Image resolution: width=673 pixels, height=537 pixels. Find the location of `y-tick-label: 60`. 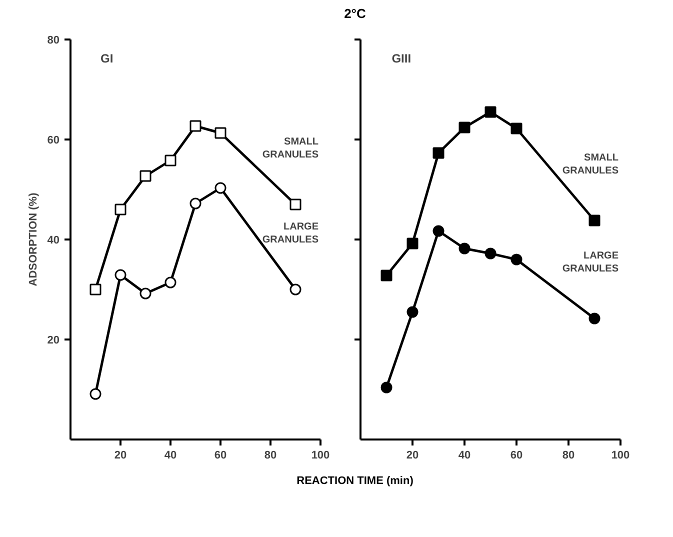

y-tick-label: 60 is located at coordinates (53, 140).